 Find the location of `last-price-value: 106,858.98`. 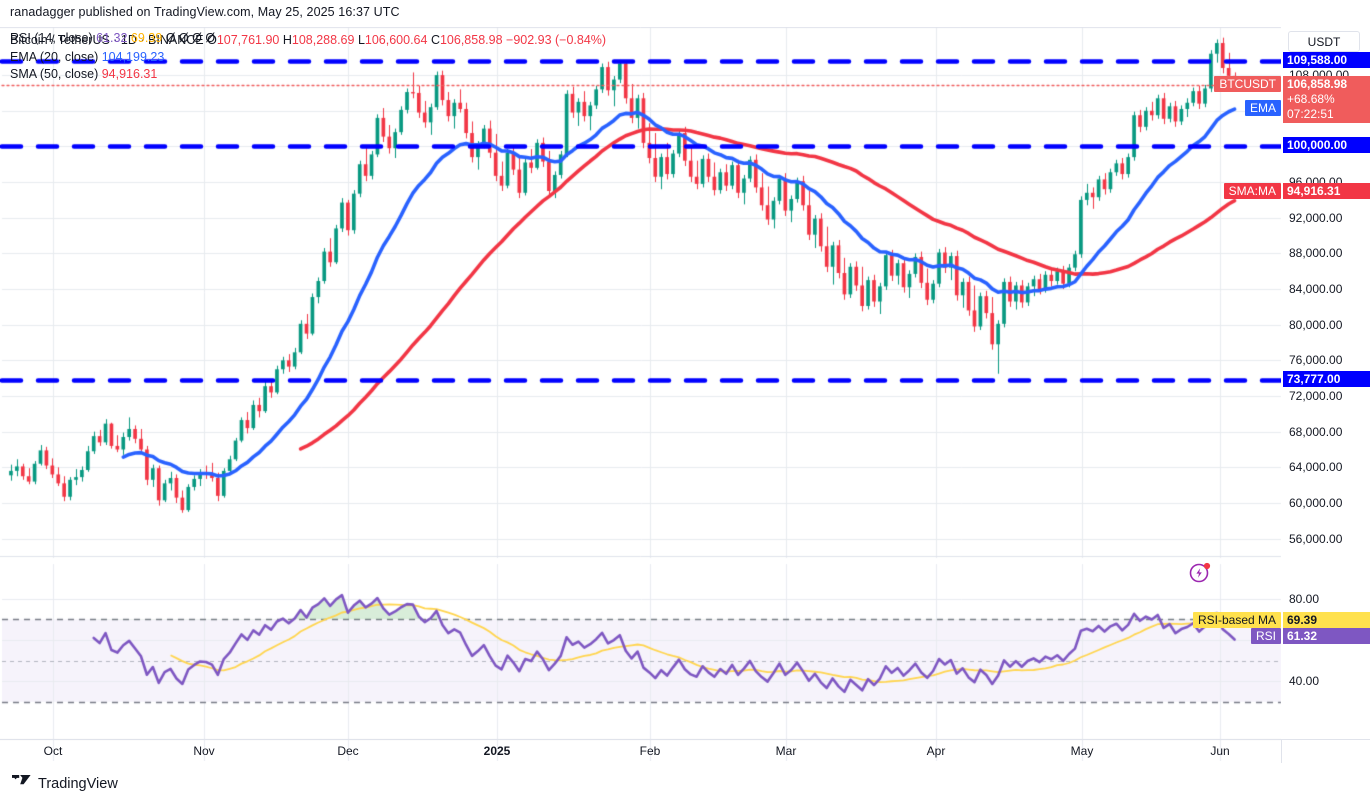

last-price-value: 106,858.98 is located at coordinates (1317, 84).